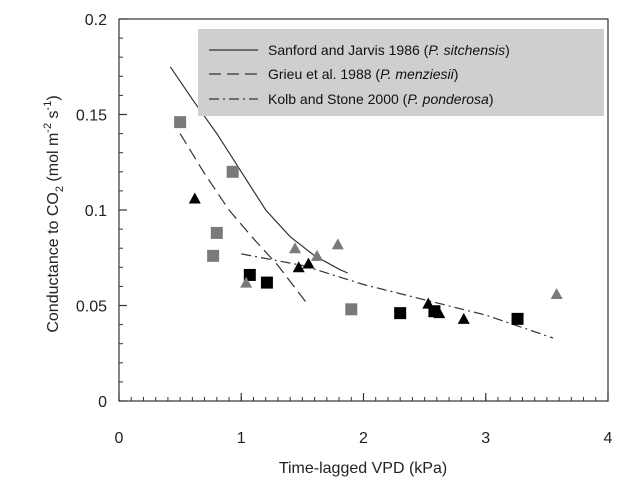 Image resolution: width=627 pixels, height=482 pixels. I want to click on y-axis-title-part-3: (mol m, so click(53, 159).